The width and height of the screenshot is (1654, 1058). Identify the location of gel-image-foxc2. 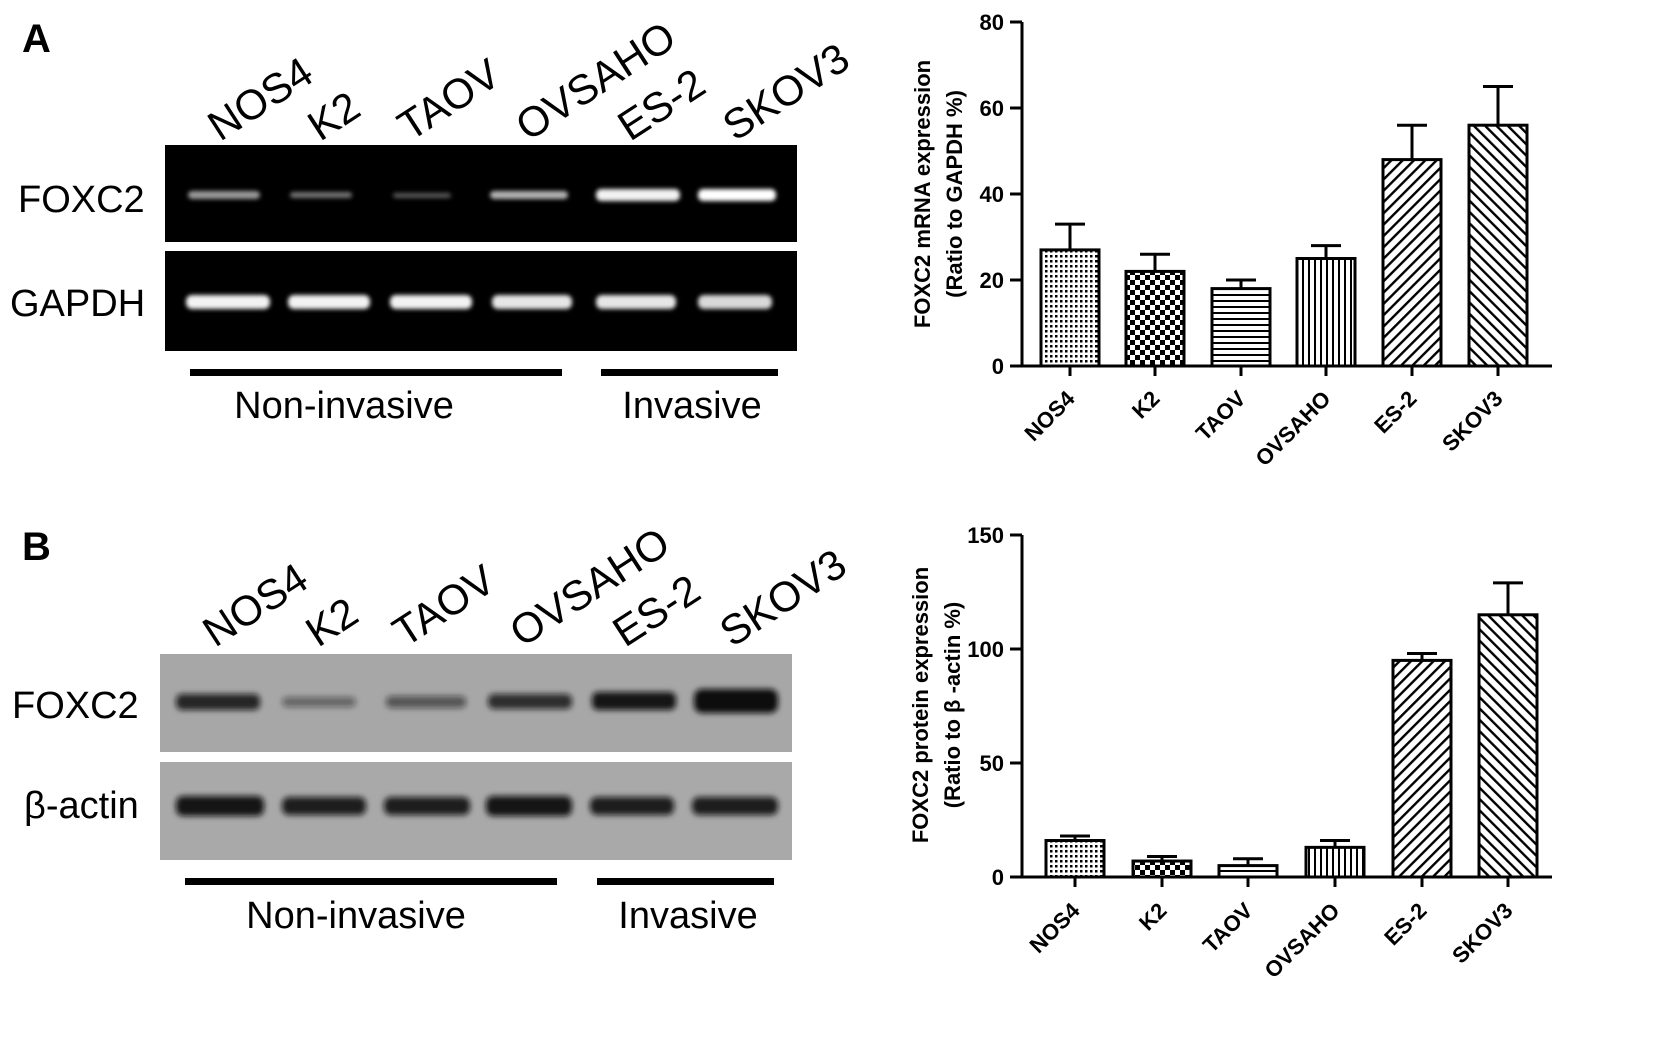
(481, 193).